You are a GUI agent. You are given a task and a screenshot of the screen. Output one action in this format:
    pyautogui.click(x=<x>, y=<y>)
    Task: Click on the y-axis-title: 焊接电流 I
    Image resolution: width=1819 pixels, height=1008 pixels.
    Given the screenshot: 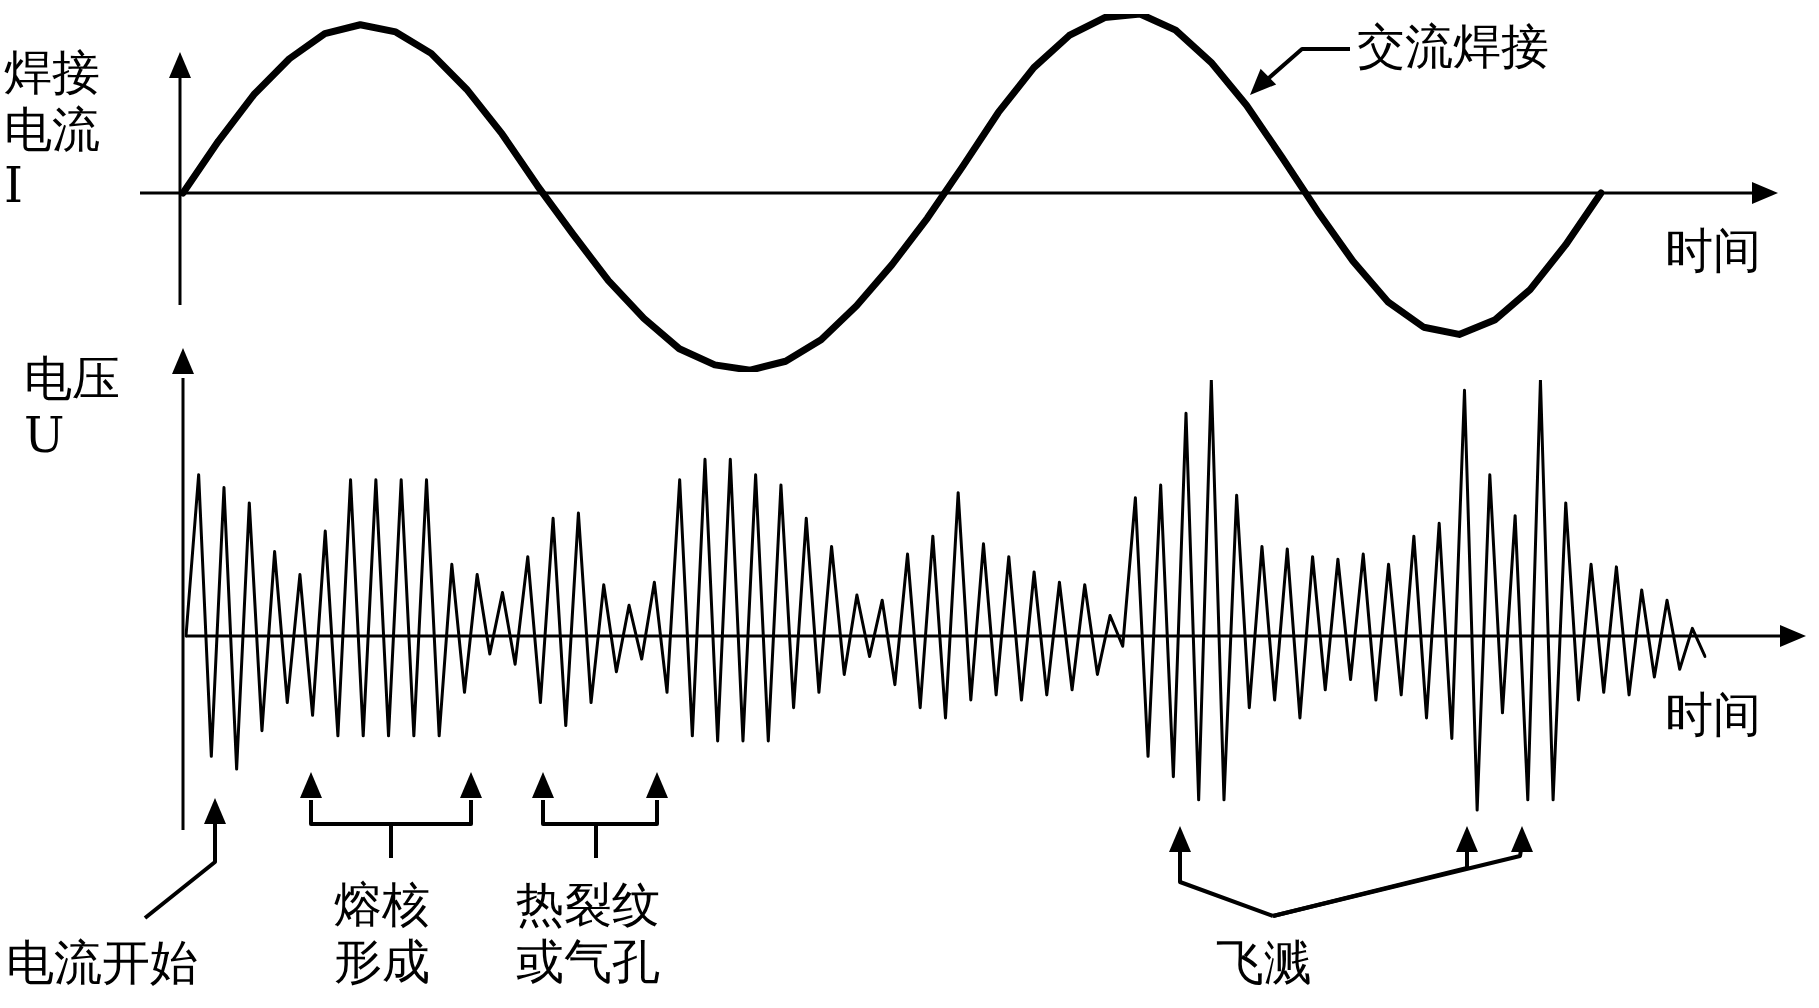 What is the action you would take?
    pyautogui.click(x=52, y=129)
    